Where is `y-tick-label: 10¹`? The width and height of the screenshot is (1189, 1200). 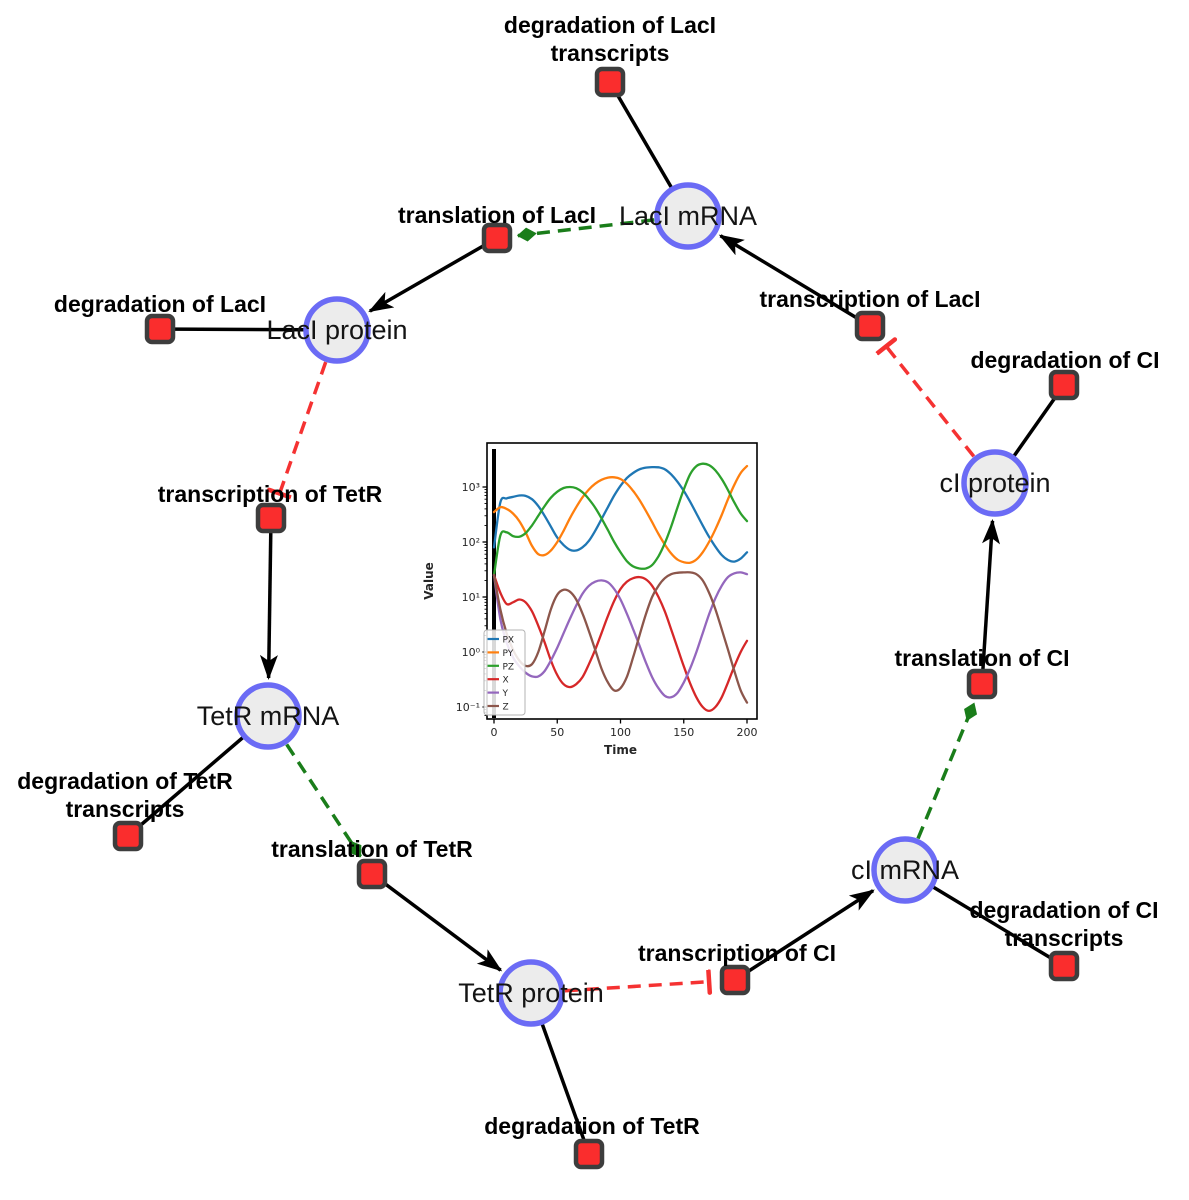 y-tick-label: 10¹ is located at coordinates (471, 597).